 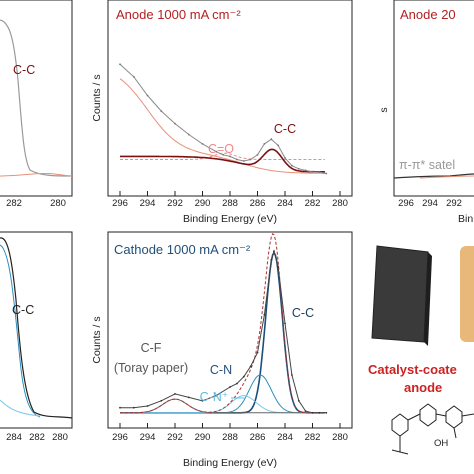 I want to click on left-top-panel: C-C 282 280, so click(x=36, y=104).